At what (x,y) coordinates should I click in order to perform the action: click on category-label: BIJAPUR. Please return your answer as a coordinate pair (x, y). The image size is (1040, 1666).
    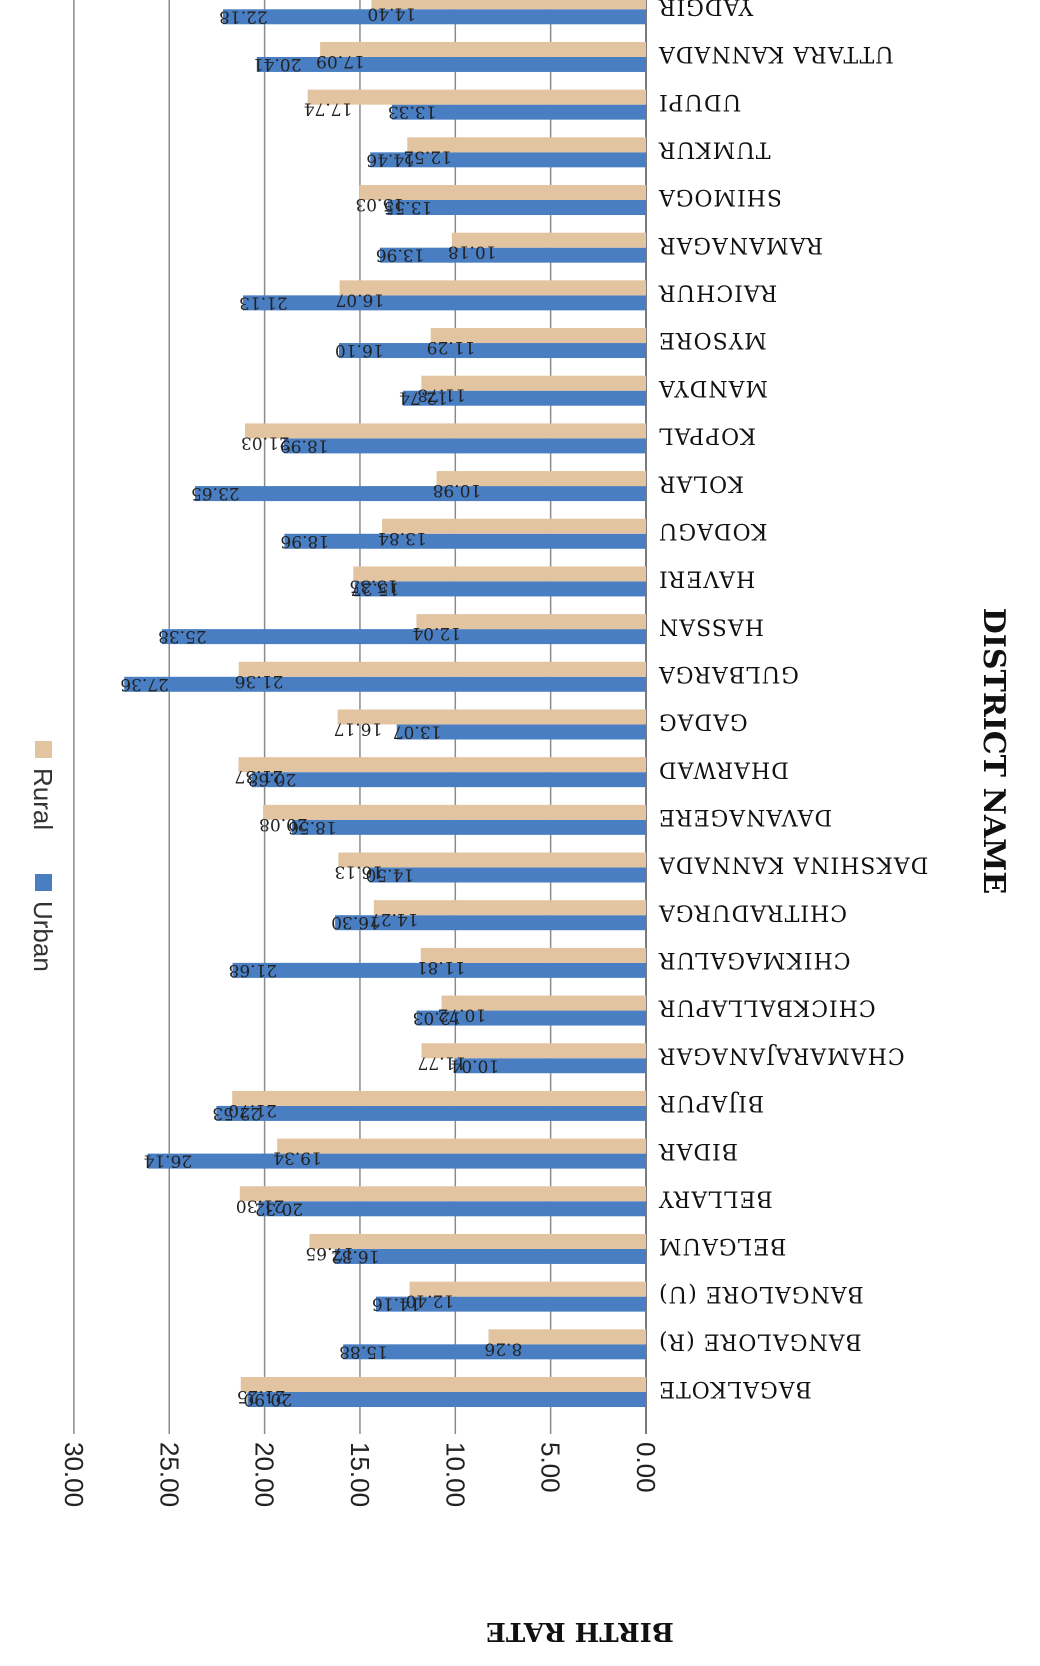
    Looking at the image, I should click on (711, 1102).